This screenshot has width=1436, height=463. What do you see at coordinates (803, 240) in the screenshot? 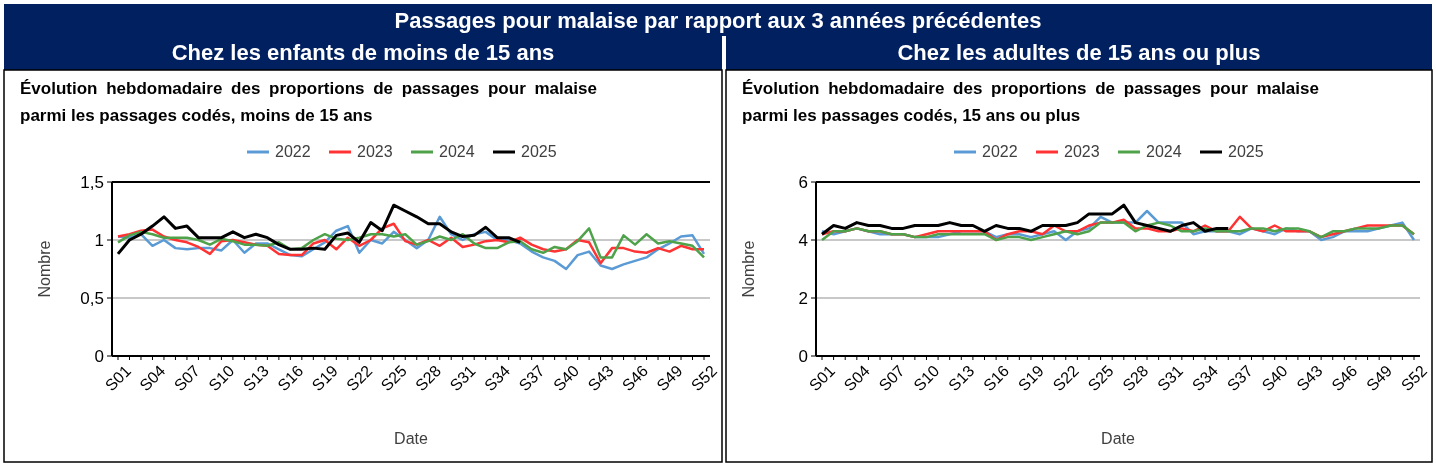
I see `y-tick-label: 4` at bounding box center [803, 240].